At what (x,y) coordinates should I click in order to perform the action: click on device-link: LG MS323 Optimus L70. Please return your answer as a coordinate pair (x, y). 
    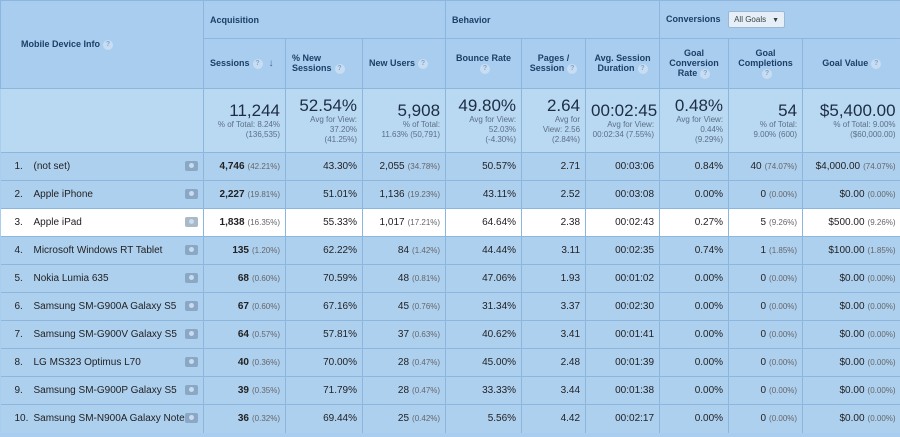
    Looking at the image, I should click on (116, 362).